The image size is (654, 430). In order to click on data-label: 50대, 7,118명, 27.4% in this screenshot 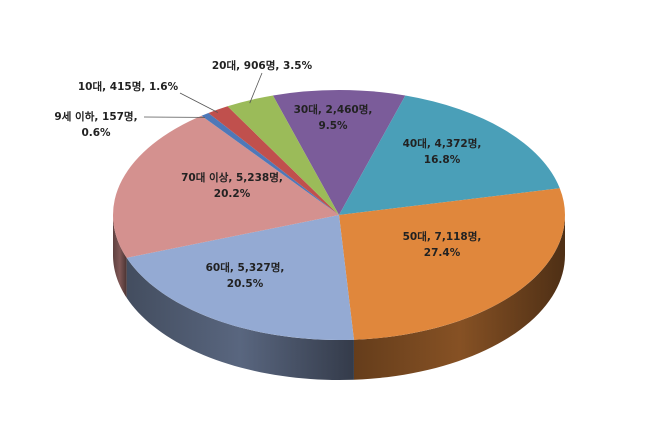, I will do `click(442, 245)`.